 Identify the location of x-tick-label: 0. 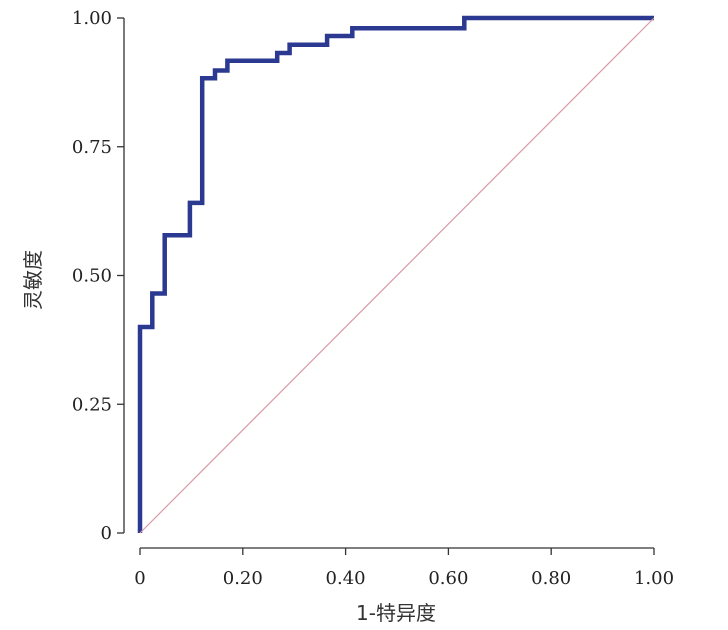
(139, 578).